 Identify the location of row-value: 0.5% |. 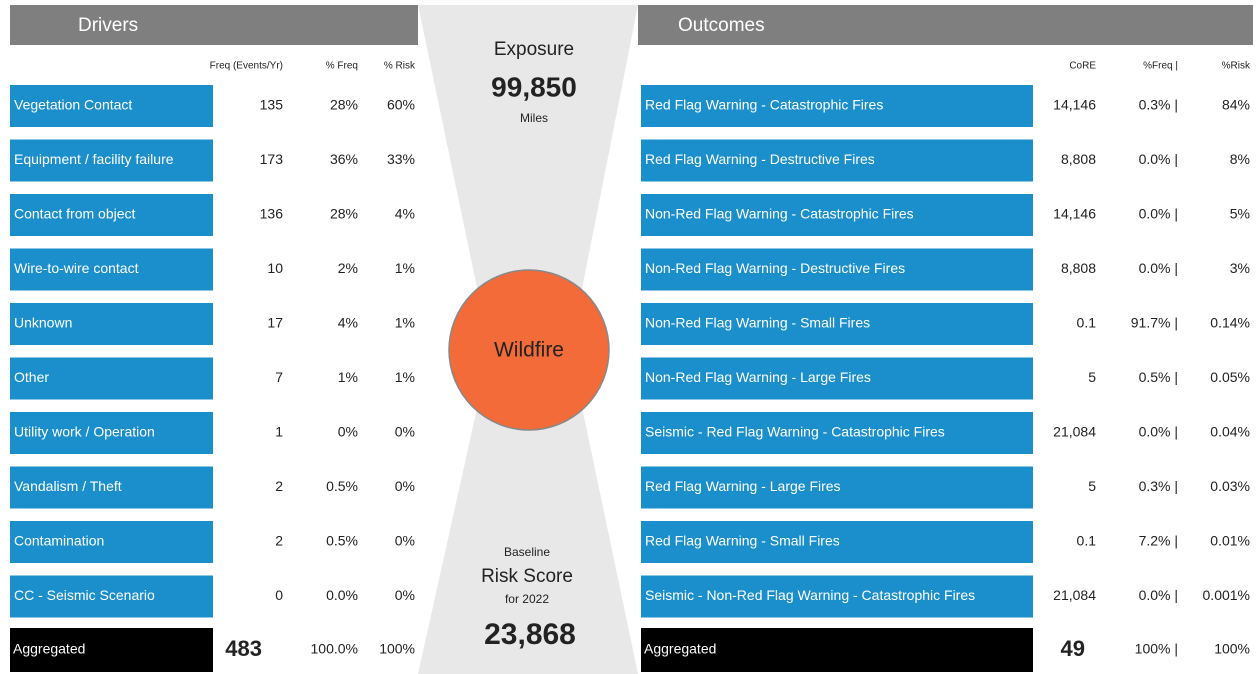
(1158, 377).